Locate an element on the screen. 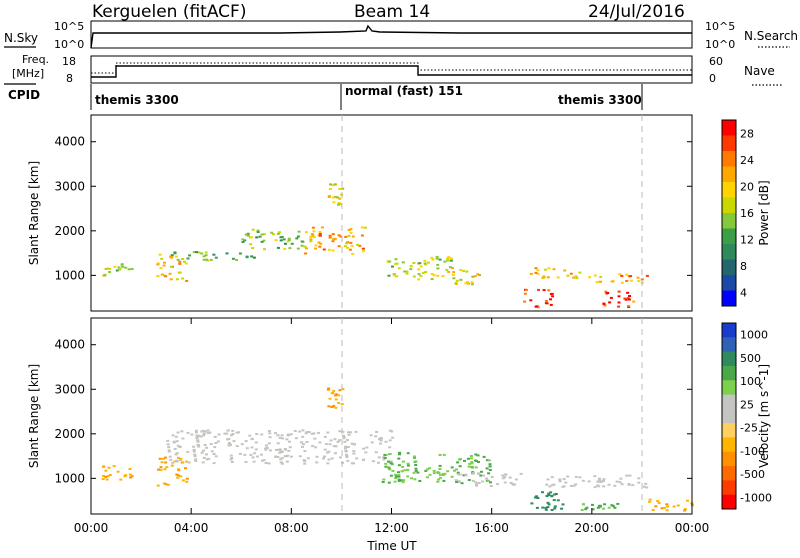  velocity-feature is located at coordinates (335, 398).